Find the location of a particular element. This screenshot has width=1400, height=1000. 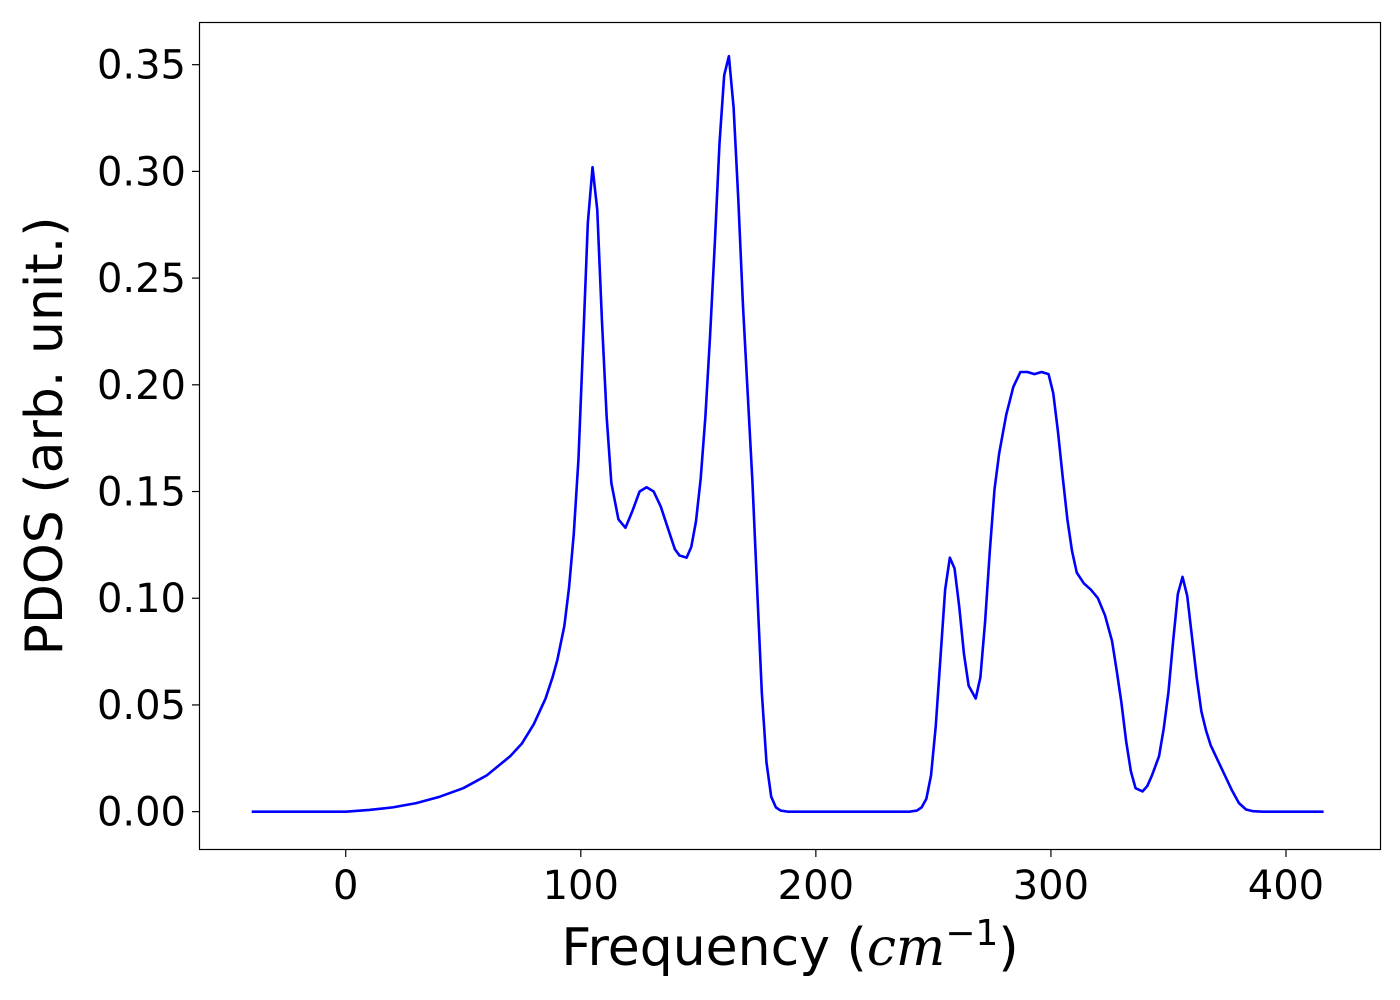

y-axis-ticks: 0.00 0.05 0.10 0.15 0.20 0.25 0.30 0.35 is located at coordinates (148, 439).